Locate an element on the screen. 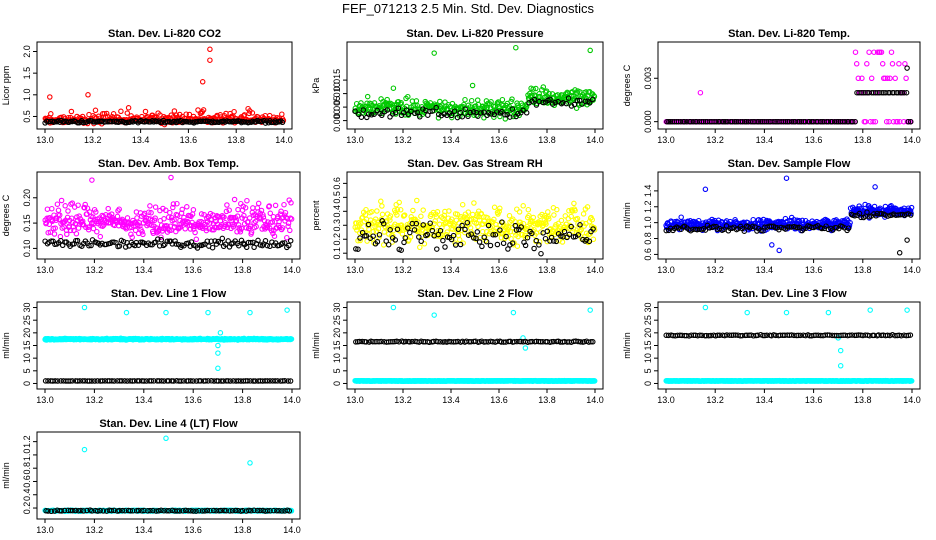 Image resolution: width=936 pixels, height=540 pixels. x-tick-label: 14.0 is located at coordinates (292, 270).